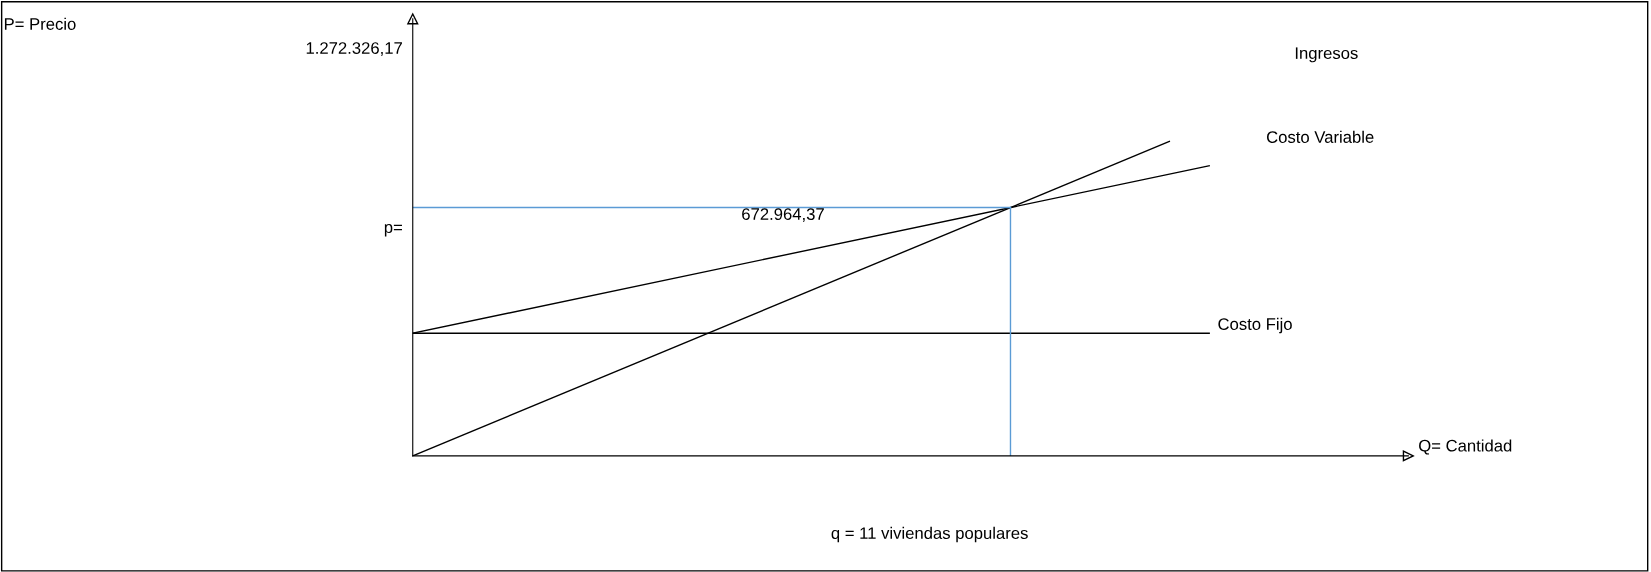 The width and height of the screenshot is (1651, 572). I want to click on x-axis-title: Q= Cantidad, so click(1465, 447).